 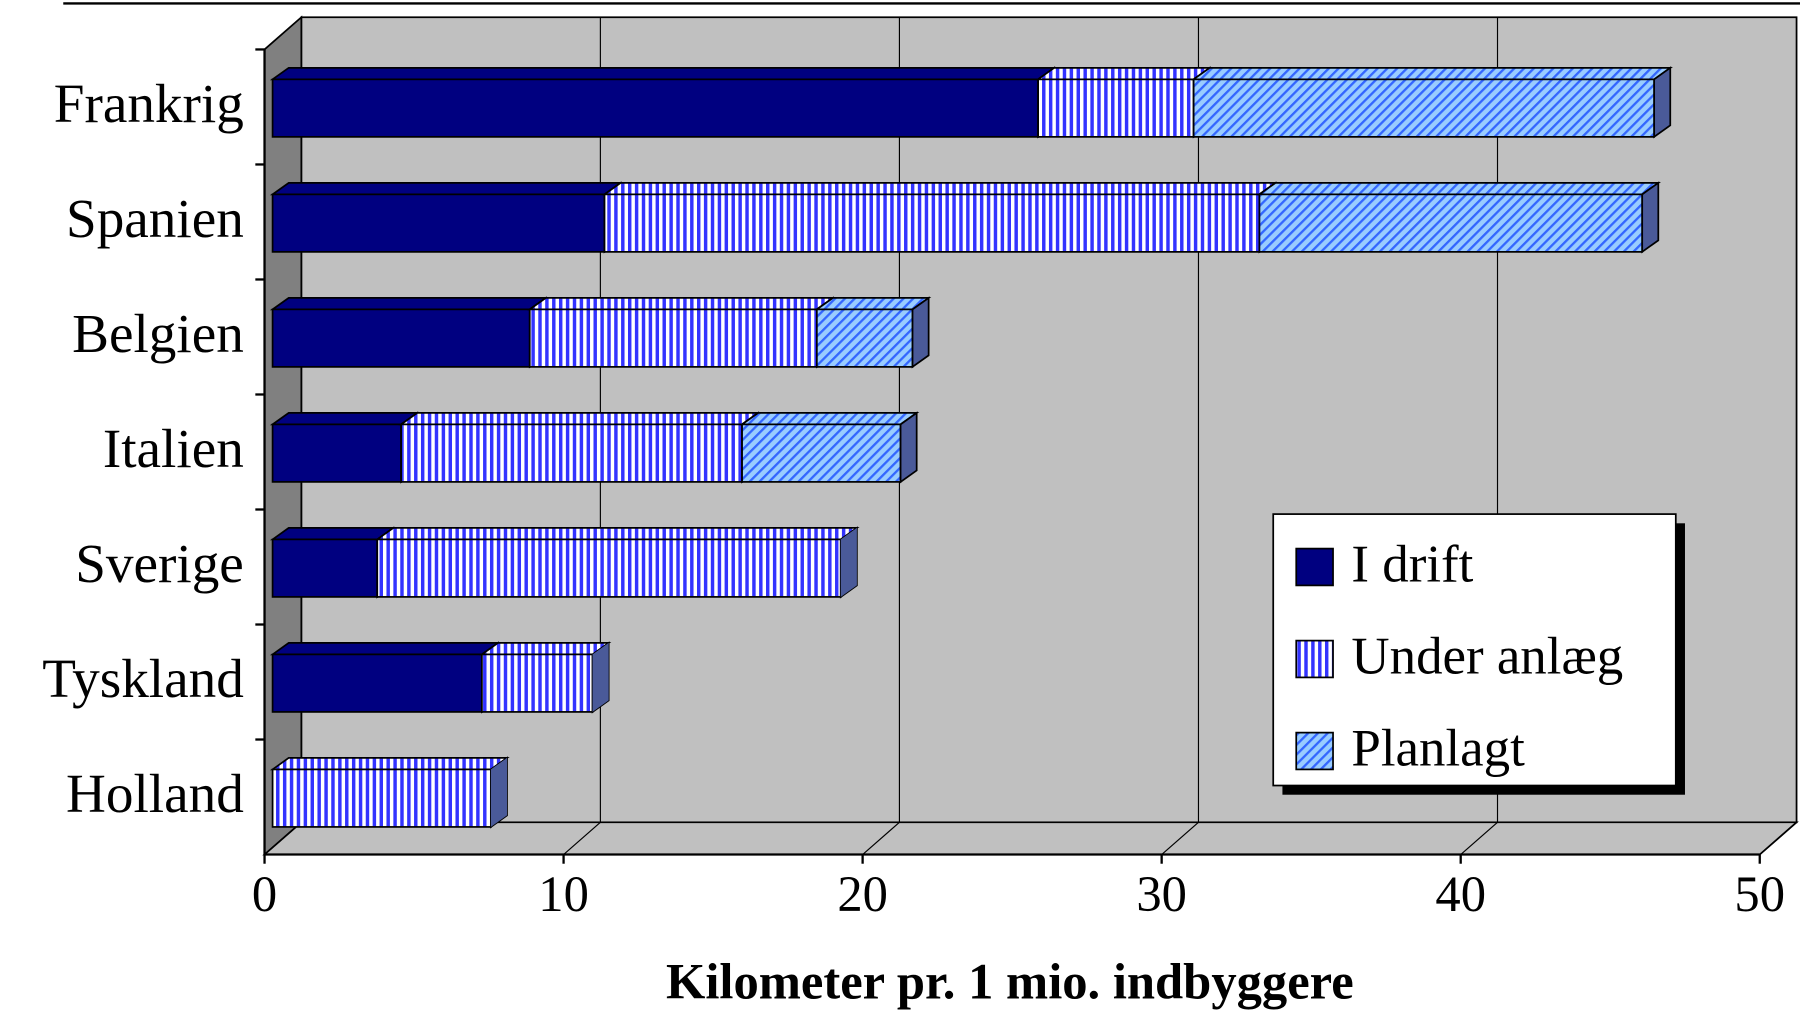 What do you see at coordinates (264, 894) in the screenshot?
I see `x-tick-label: 0` at bounding box center [264, 894].